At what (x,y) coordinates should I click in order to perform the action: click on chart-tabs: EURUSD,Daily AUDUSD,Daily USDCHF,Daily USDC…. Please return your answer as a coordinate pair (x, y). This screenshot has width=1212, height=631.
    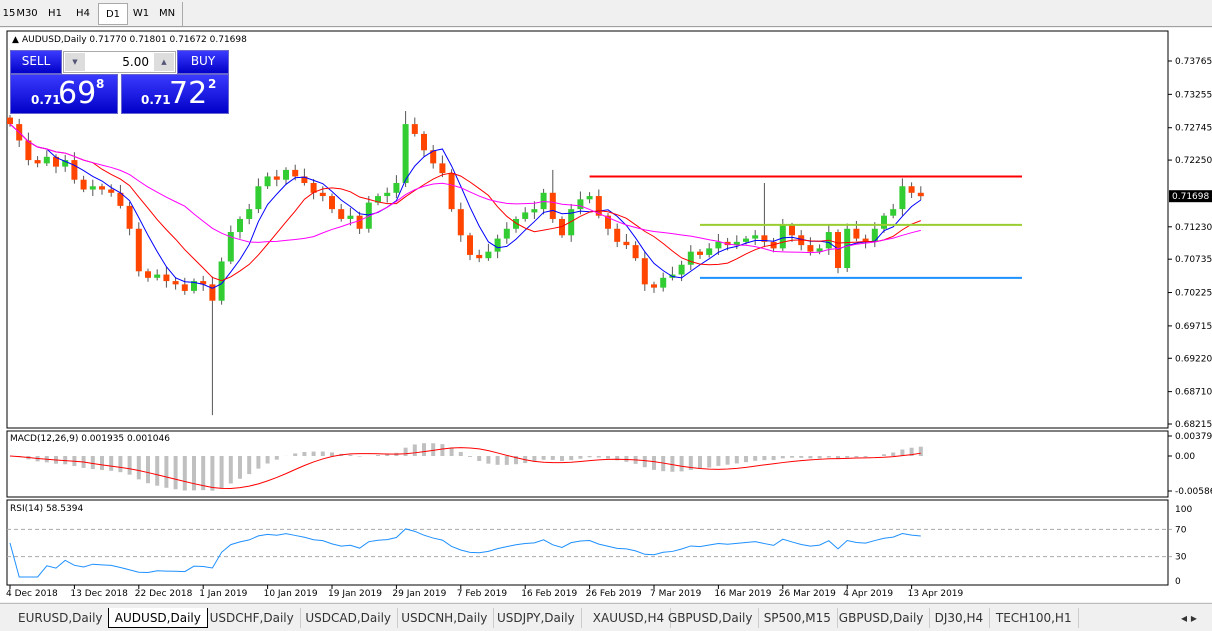
    Looking at the image, I should click on (606, 617).